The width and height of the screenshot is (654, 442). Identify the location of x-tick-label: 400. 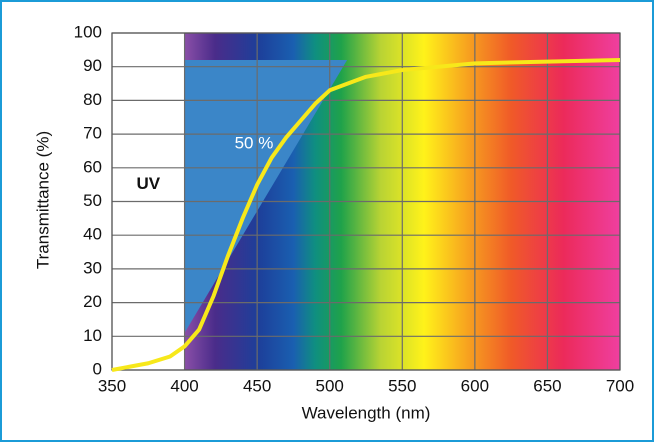
(184, 385).